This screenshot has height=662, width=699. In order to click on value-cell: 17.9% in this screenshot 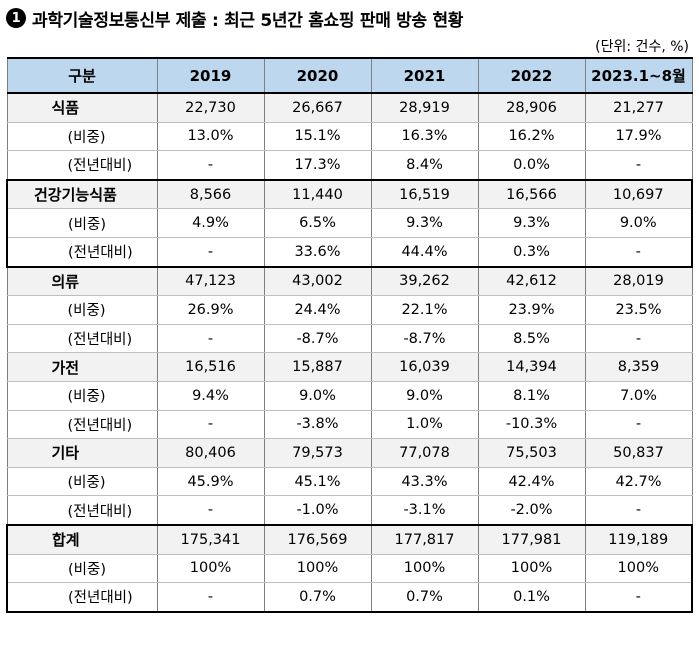, I will do `click(638, 137)`.